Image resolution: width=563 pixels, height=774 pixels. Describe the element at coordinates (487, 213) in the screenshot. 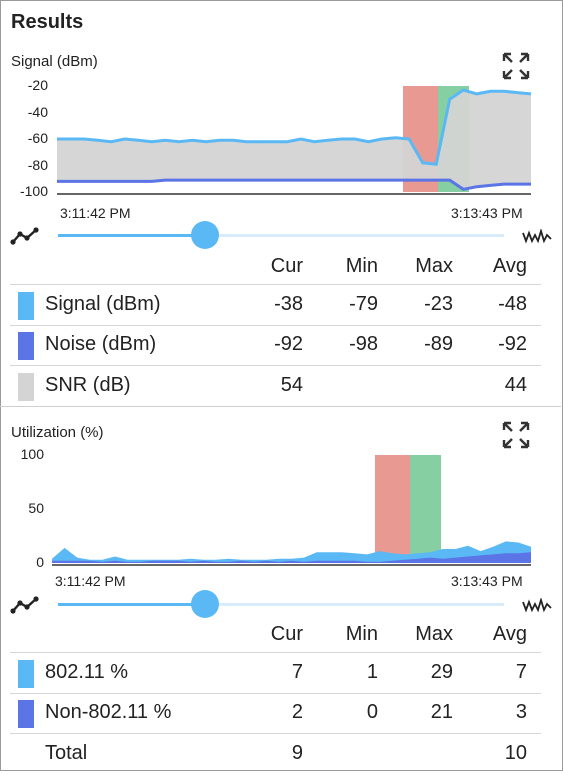

I see `signal-time-end: 3:13:43 PM` at that location.